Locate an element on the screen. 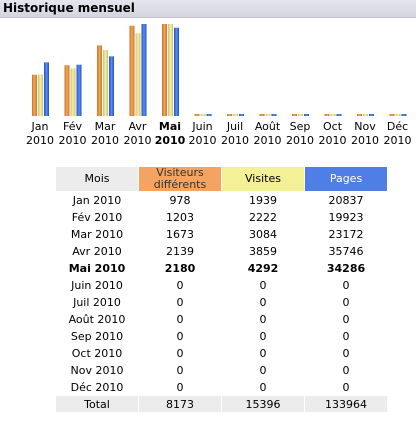 This screenshot has width=416, height=426. month-name: Déc is located at coordinates (397, 126).